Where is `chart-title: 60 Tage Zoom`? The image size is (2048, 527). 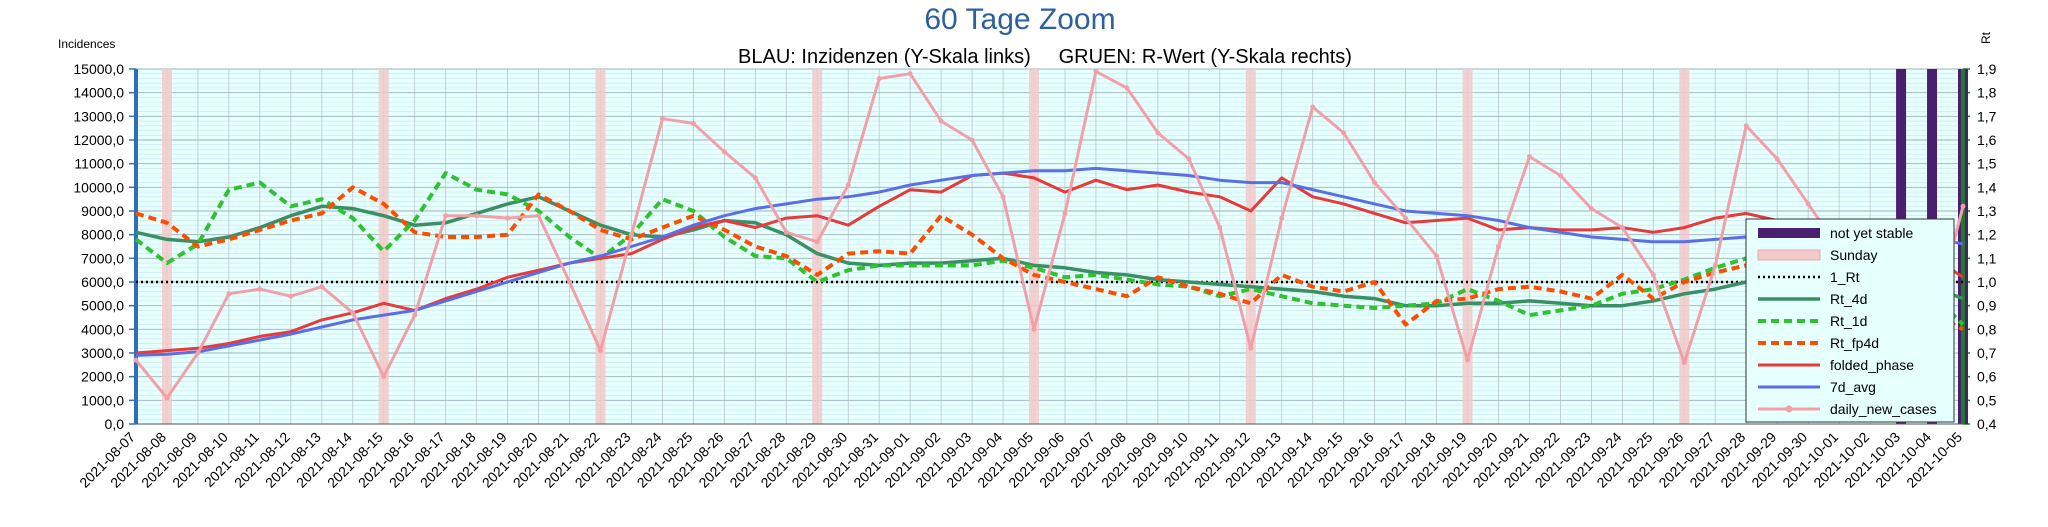
chart-title: 60 Tage Zoom is located at coordinates (1019, 19).